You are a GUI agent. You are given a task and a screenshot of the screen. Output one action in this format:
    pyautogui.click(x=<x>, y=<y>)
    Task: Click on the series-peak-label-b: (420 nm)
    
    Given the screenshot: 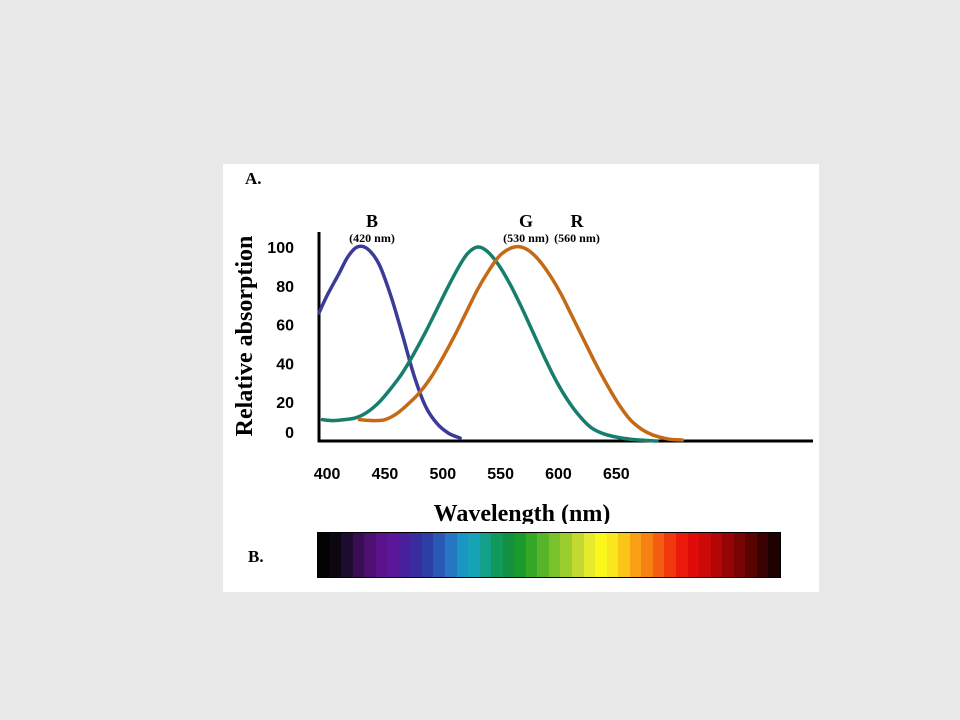 What is the action you would take?
    pyautogui.click(x=372, y=238)
    